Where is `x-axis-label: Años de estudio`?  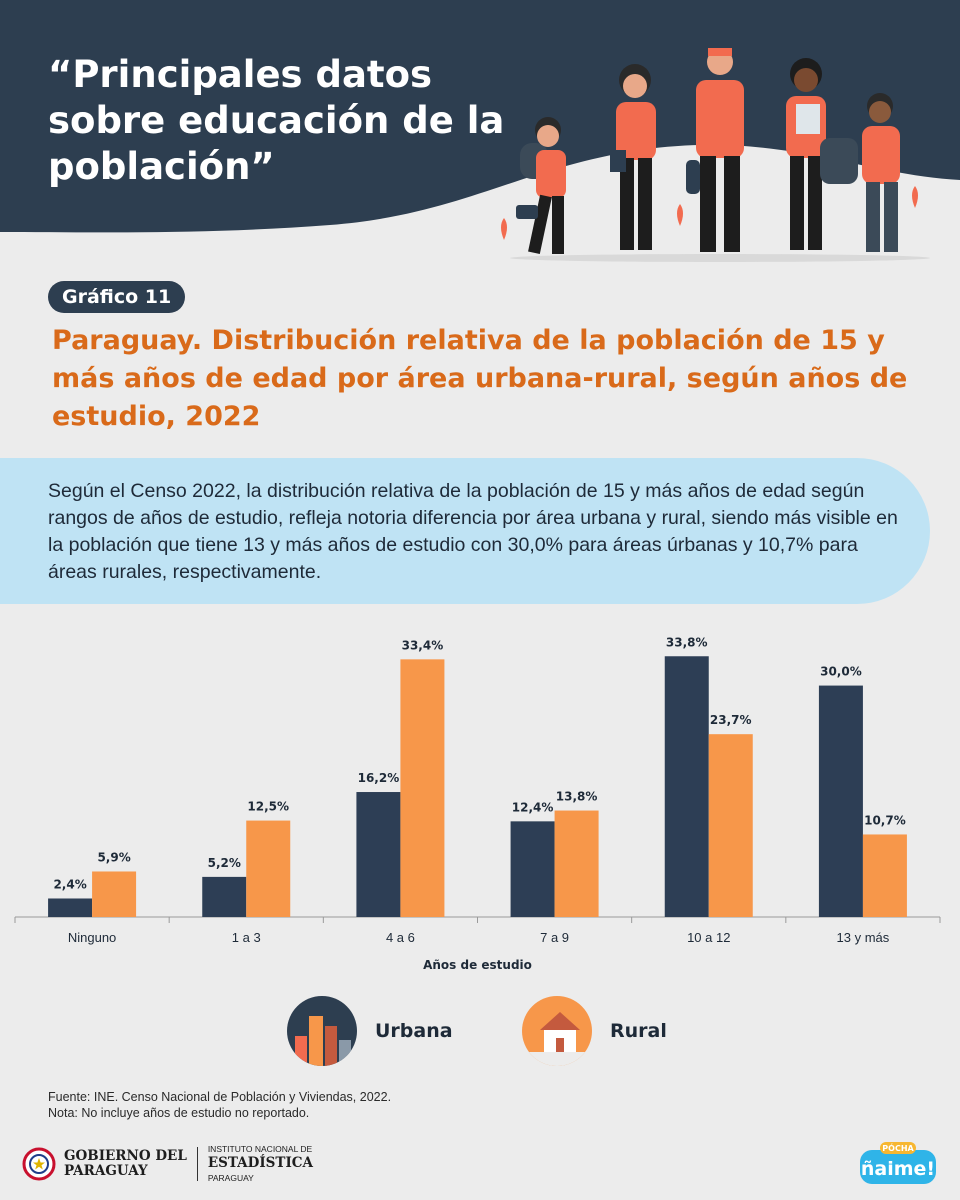
x-axis-label: Años de estudio is located at coordinates (477, 965).